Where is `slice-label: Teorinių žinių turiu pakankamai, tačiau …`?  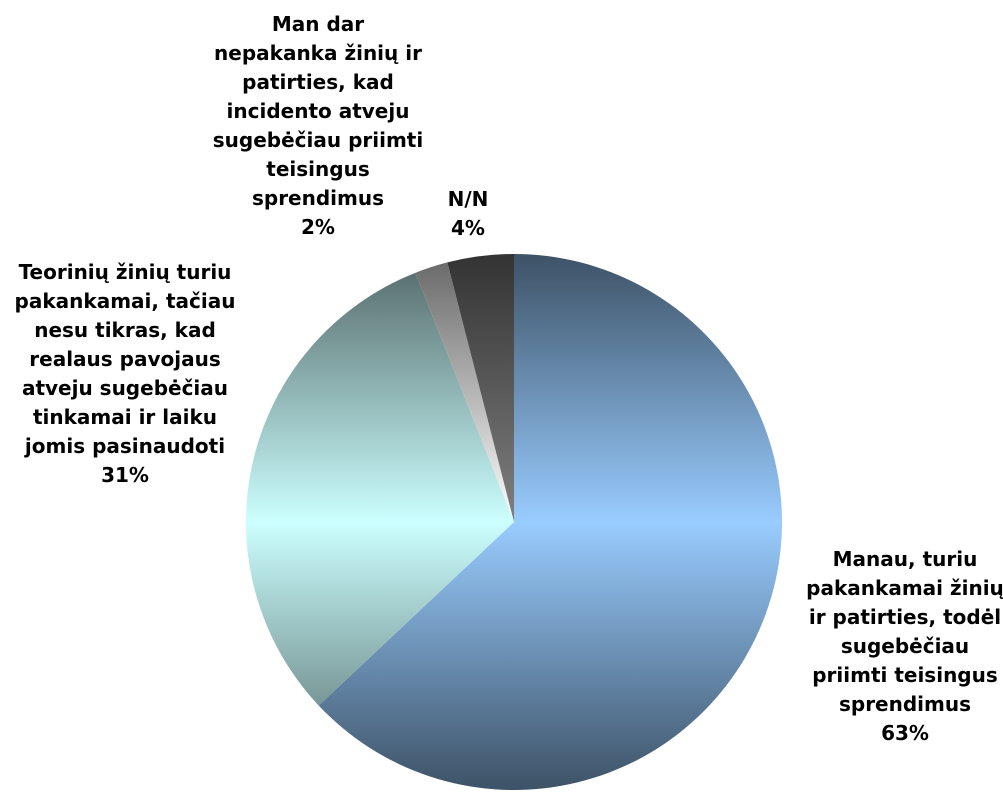
slice-label: Teorinių žinių turiu pakankamai, tačiau … is located at coordinates (125, 374).